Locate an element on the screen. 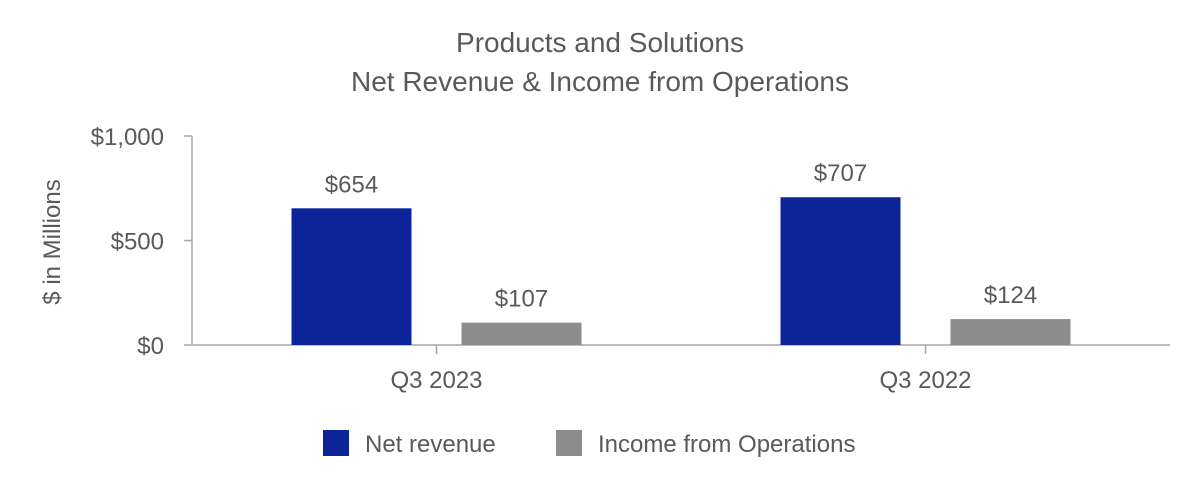 The width and height of the screenshot is (1200, 500). chart-title-line-2: Net Revenue & Income from Operations is located at coordinates (600, 81).